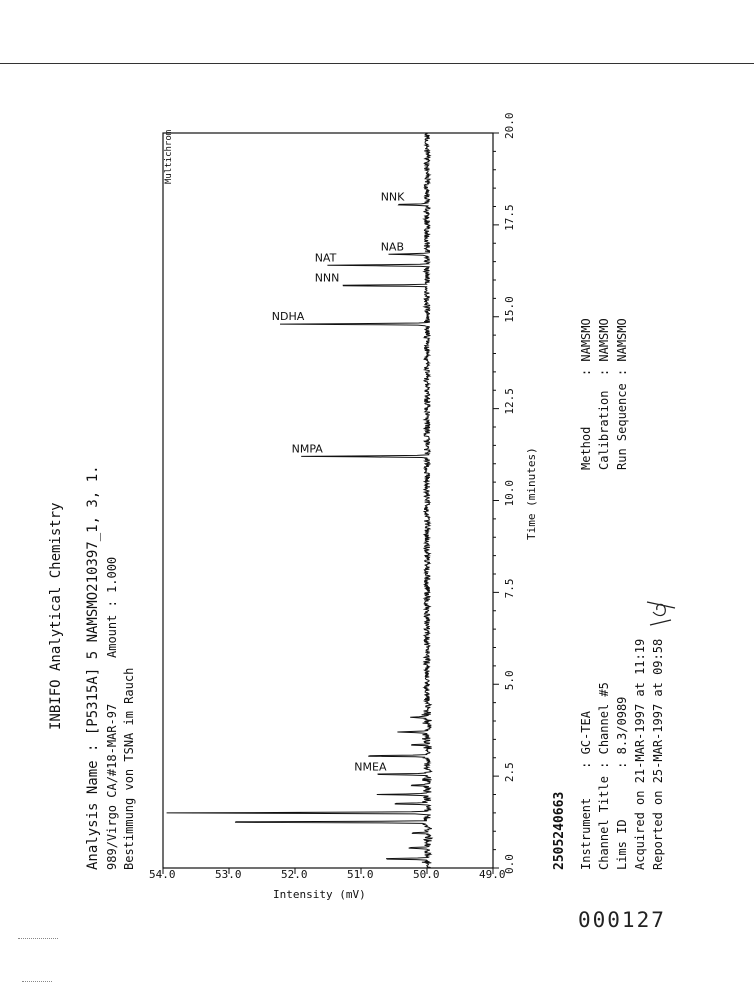  What do you see at coordinates (326, 257) in the screenshot?
I see `peak-label-nat: NAT` at bounding box center [326, 257].